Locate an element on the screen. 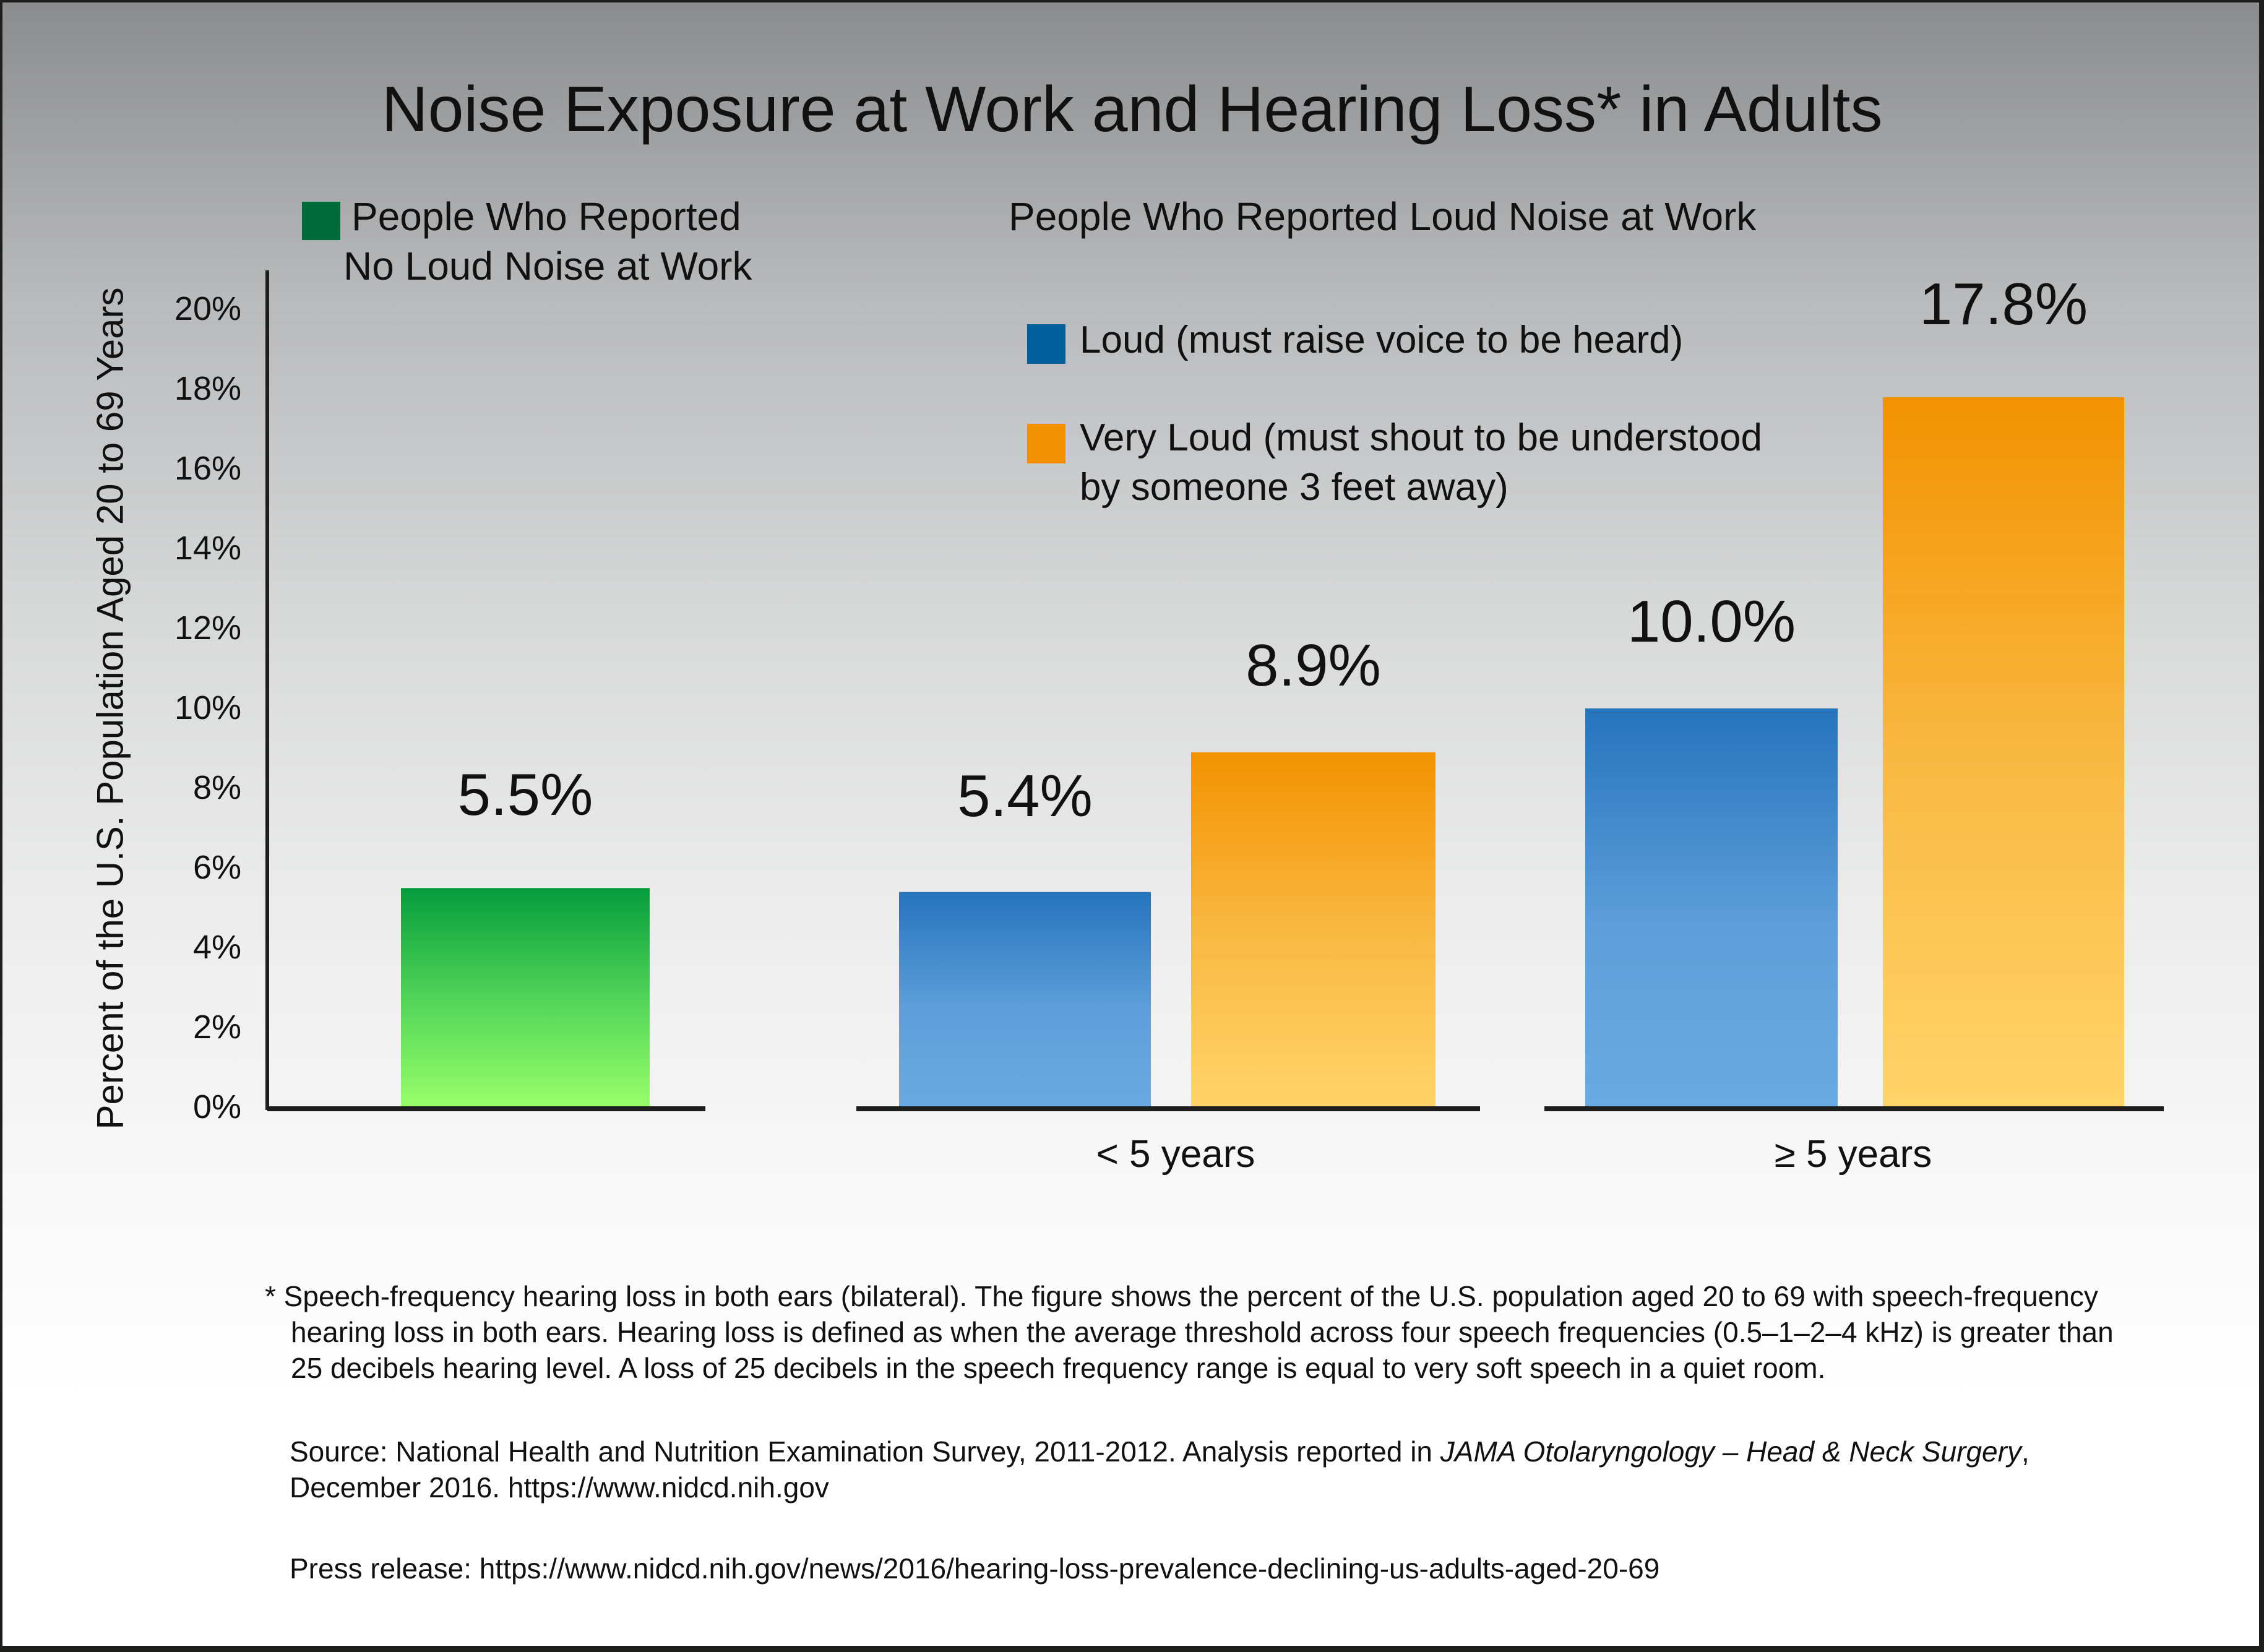  y-tick-label: 16% is located at coordinates (207, 469).